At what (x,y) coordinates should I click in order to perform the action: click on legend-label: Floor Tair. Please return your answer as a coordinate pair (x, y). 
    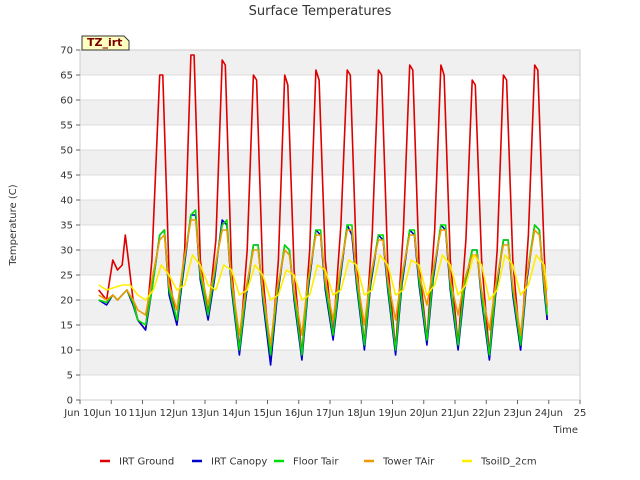
    Looking at the image, I should click on (316, 462).